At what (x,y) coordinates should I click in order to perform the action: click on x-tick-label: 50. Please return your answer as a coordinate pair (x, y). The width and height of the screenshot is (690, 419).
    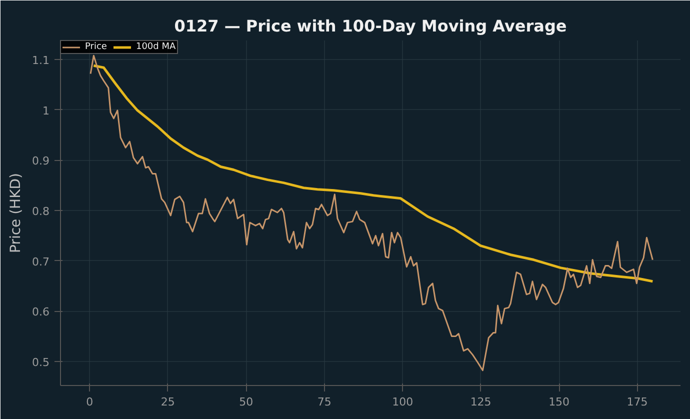
    Looking at the image, I should click on (246, 402).